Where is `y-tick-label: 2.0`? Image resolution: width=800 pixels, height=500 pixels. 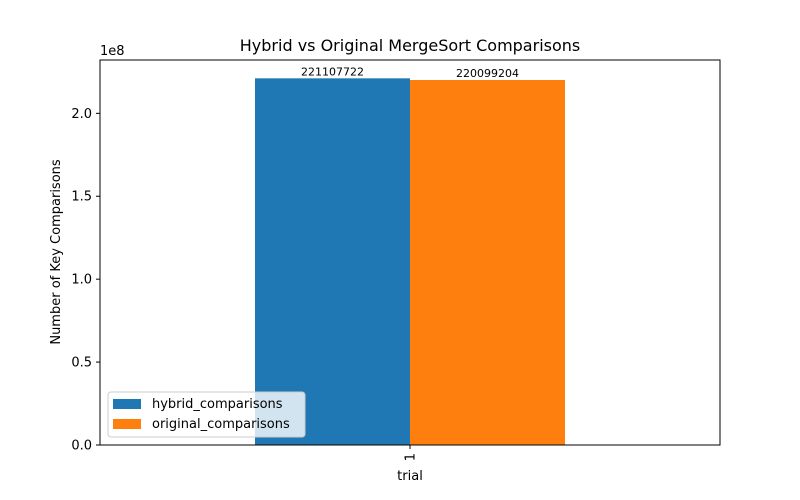 y-tick-label: 2.0 is located at coordinates (81, 114).